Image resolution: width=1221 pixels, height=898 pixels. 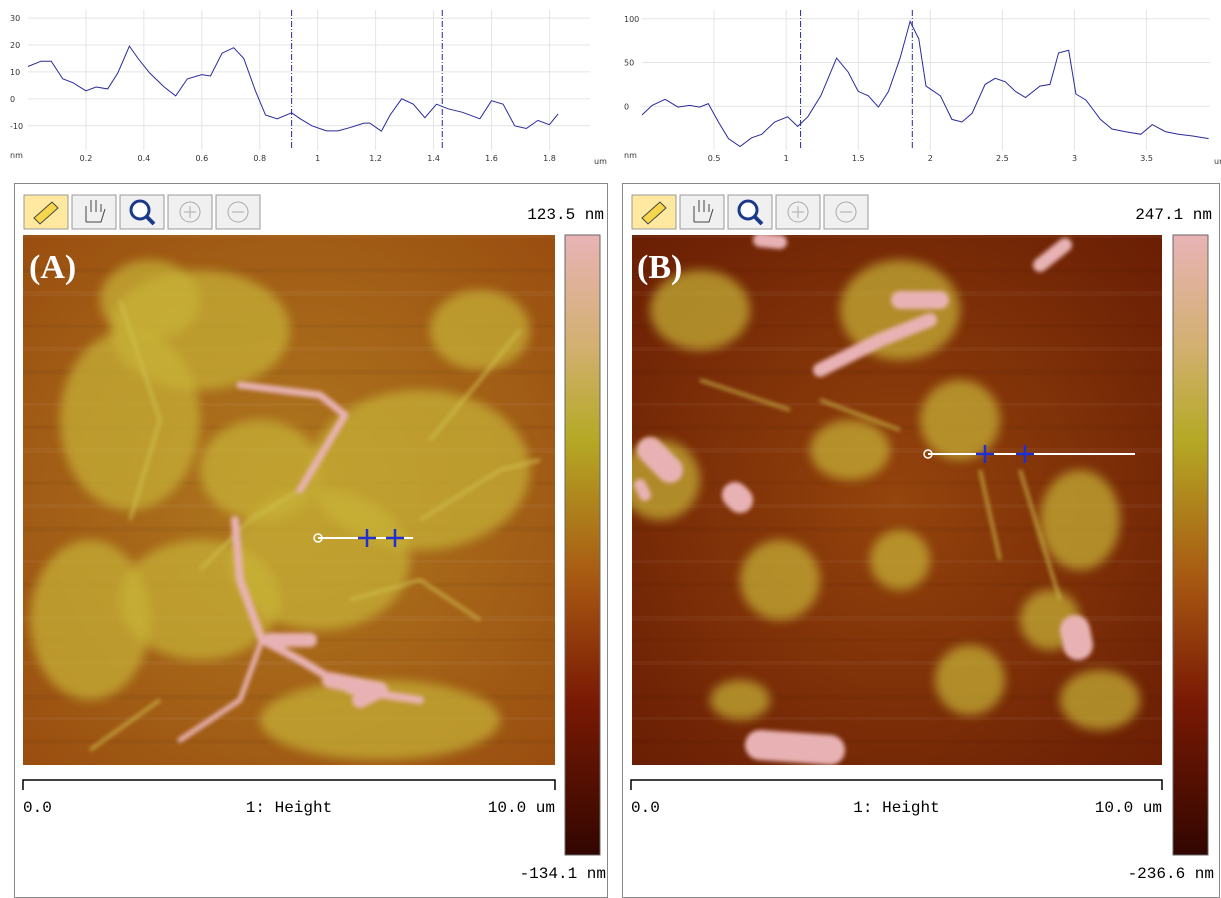 I want to click on y-tick-label: 0, so click(x=12, y=99).